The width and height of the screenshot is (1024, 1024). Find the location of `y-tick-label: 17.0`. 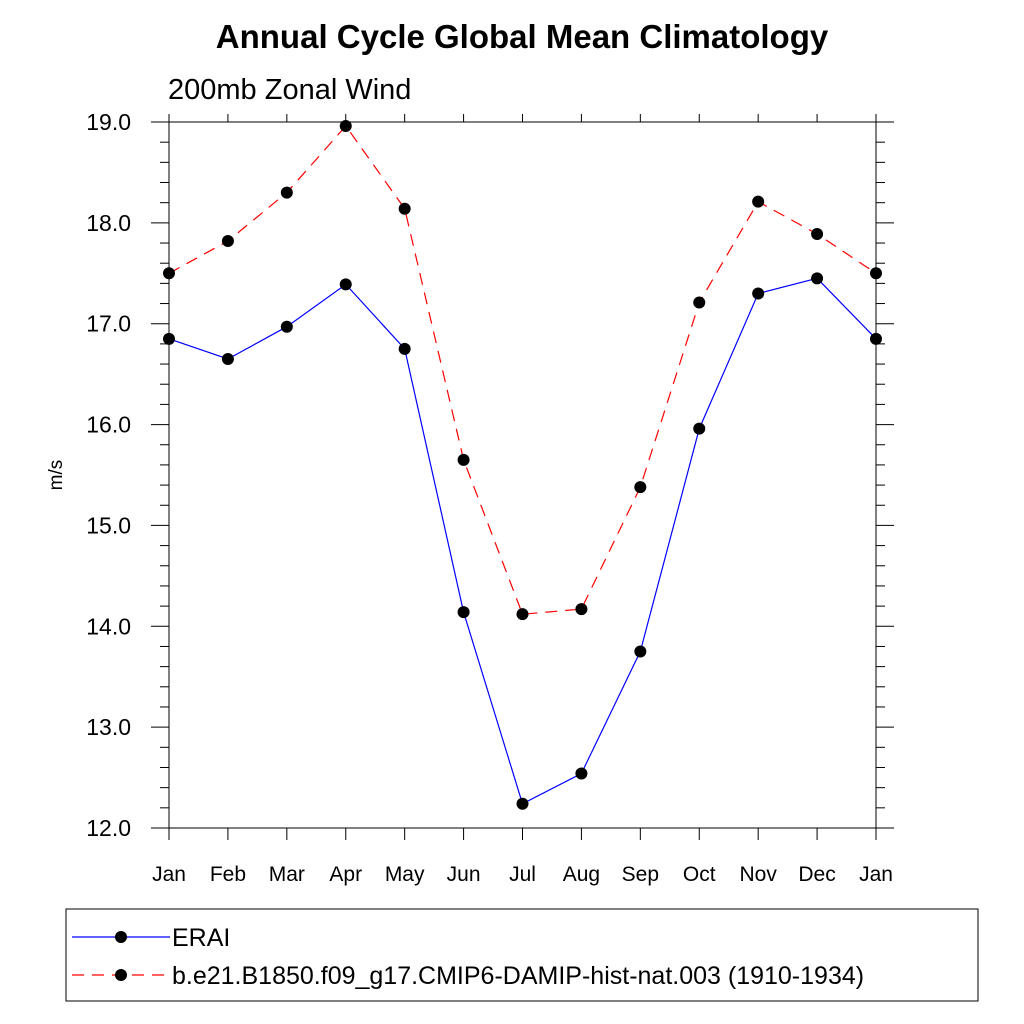

y-tick-label: 17.0 is located at coordinates (108, 324).